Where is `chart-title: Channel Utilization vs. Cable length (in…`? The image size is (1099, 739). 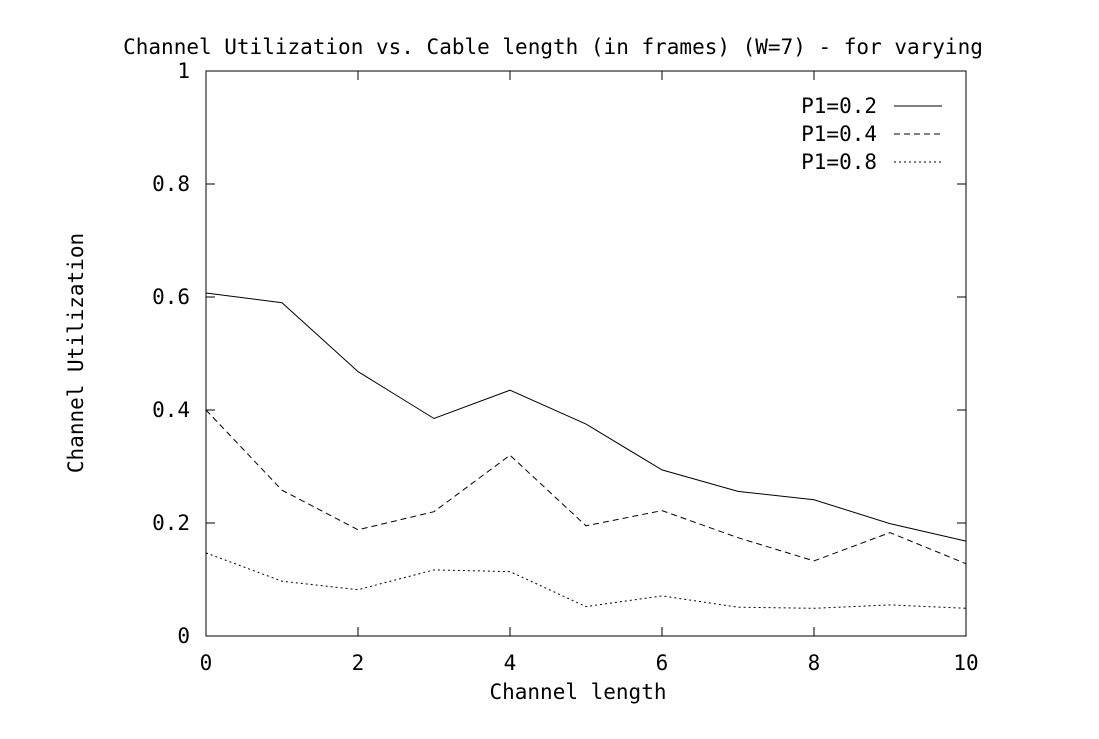
chart-title: Channel Utilization vs. Cable length (in… is located at coordinates (553, 47).